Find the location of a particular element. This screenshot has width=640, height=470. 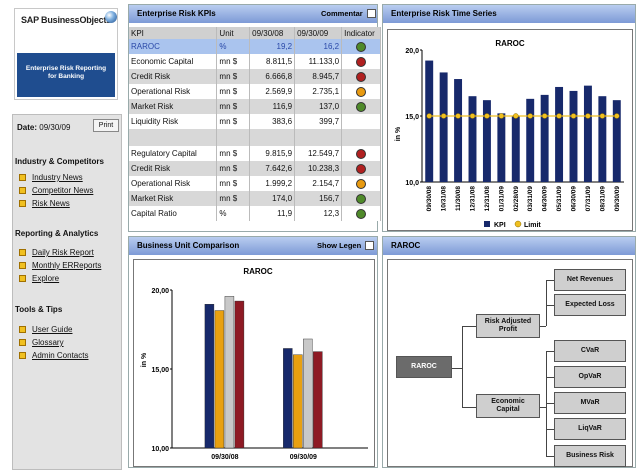

tree-node-raroc: RAROC is located at coordinates (424, 367).